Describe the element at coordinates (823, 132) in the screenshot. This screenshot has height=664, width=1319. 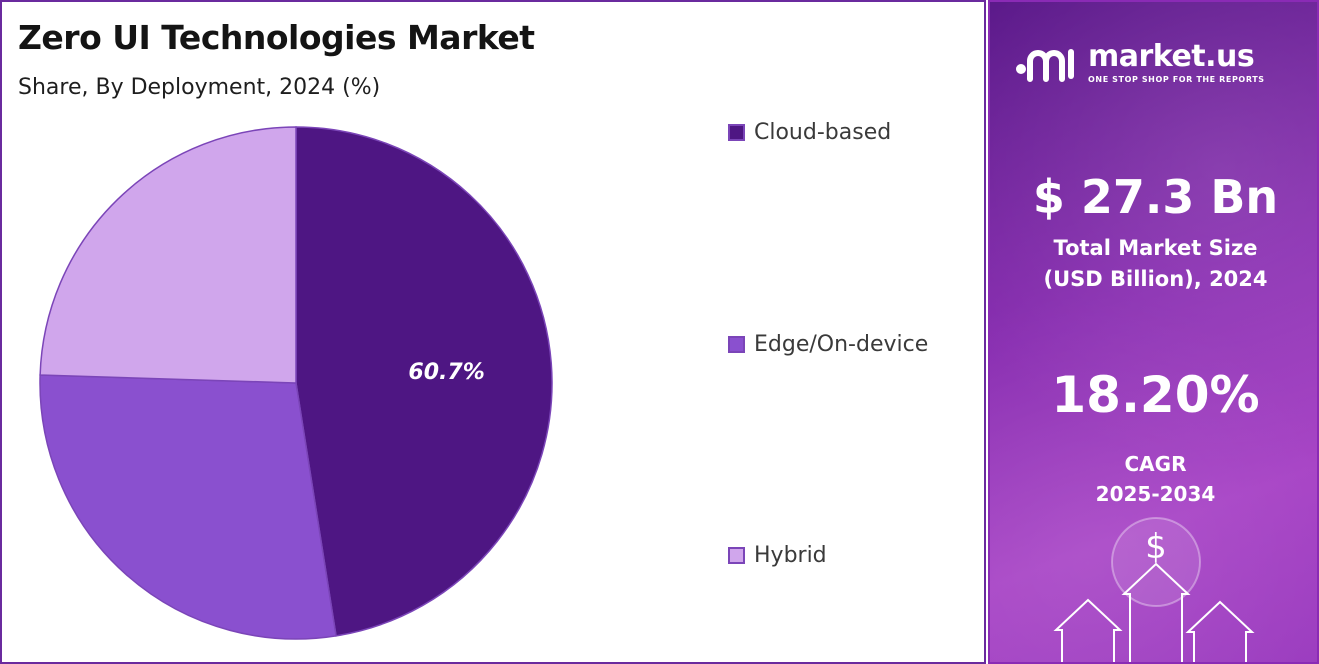
I see `legend-label-cloud-based: Cloud-based` at that location.